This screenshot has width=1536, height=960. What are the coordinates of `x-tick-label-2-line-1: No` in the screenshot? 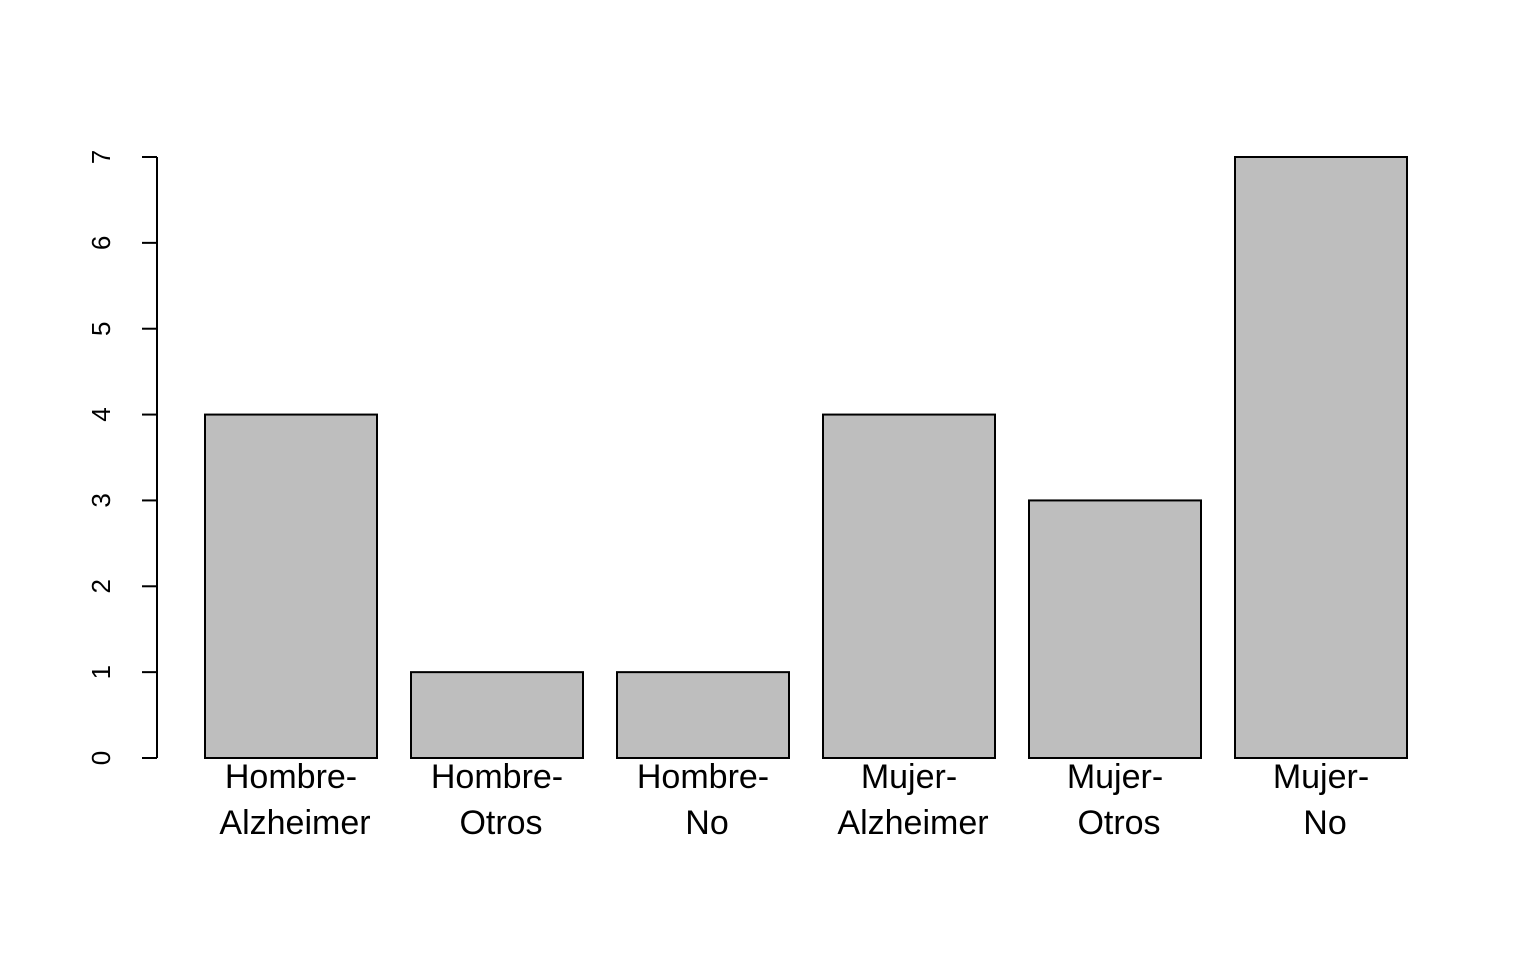 It's located at (706, 823).